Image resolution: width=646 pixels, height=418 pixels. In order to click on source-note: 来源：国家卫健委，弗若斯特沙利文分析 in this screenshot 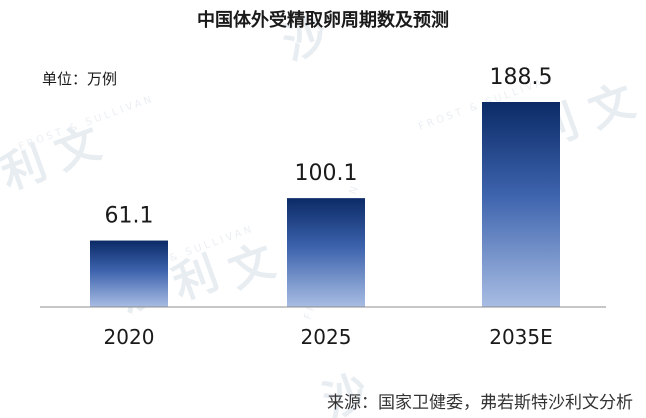, I will do `click(480, 403)`.